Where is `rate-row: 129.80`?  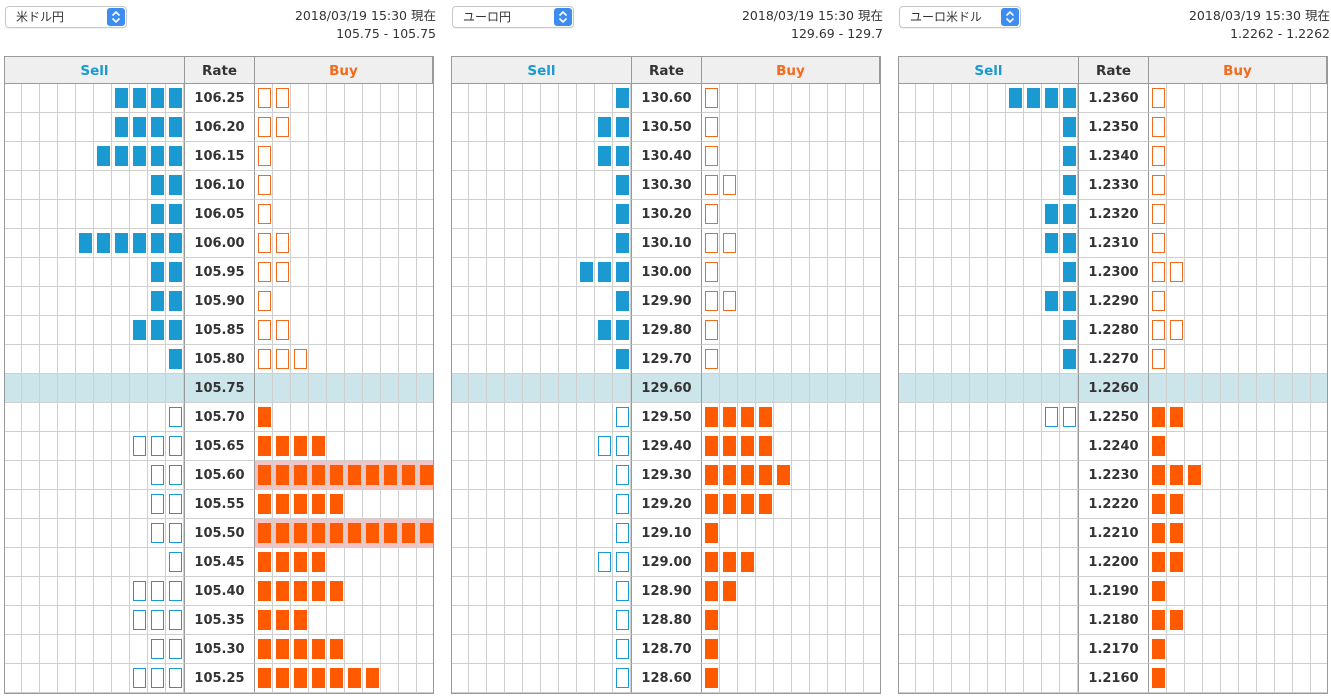 rate-row: 129.80 is located at coordinates (666, 330).